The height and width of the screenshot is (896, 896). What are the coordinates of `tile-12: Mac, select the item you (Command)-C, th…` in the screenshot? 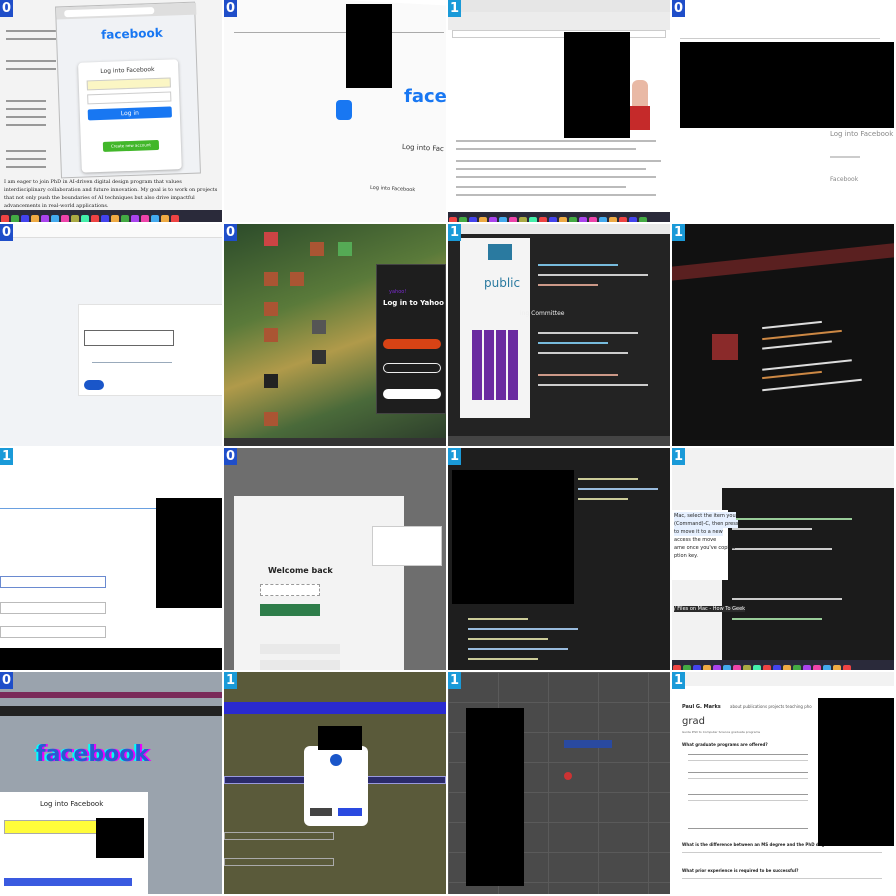 It's located at (783, 559).